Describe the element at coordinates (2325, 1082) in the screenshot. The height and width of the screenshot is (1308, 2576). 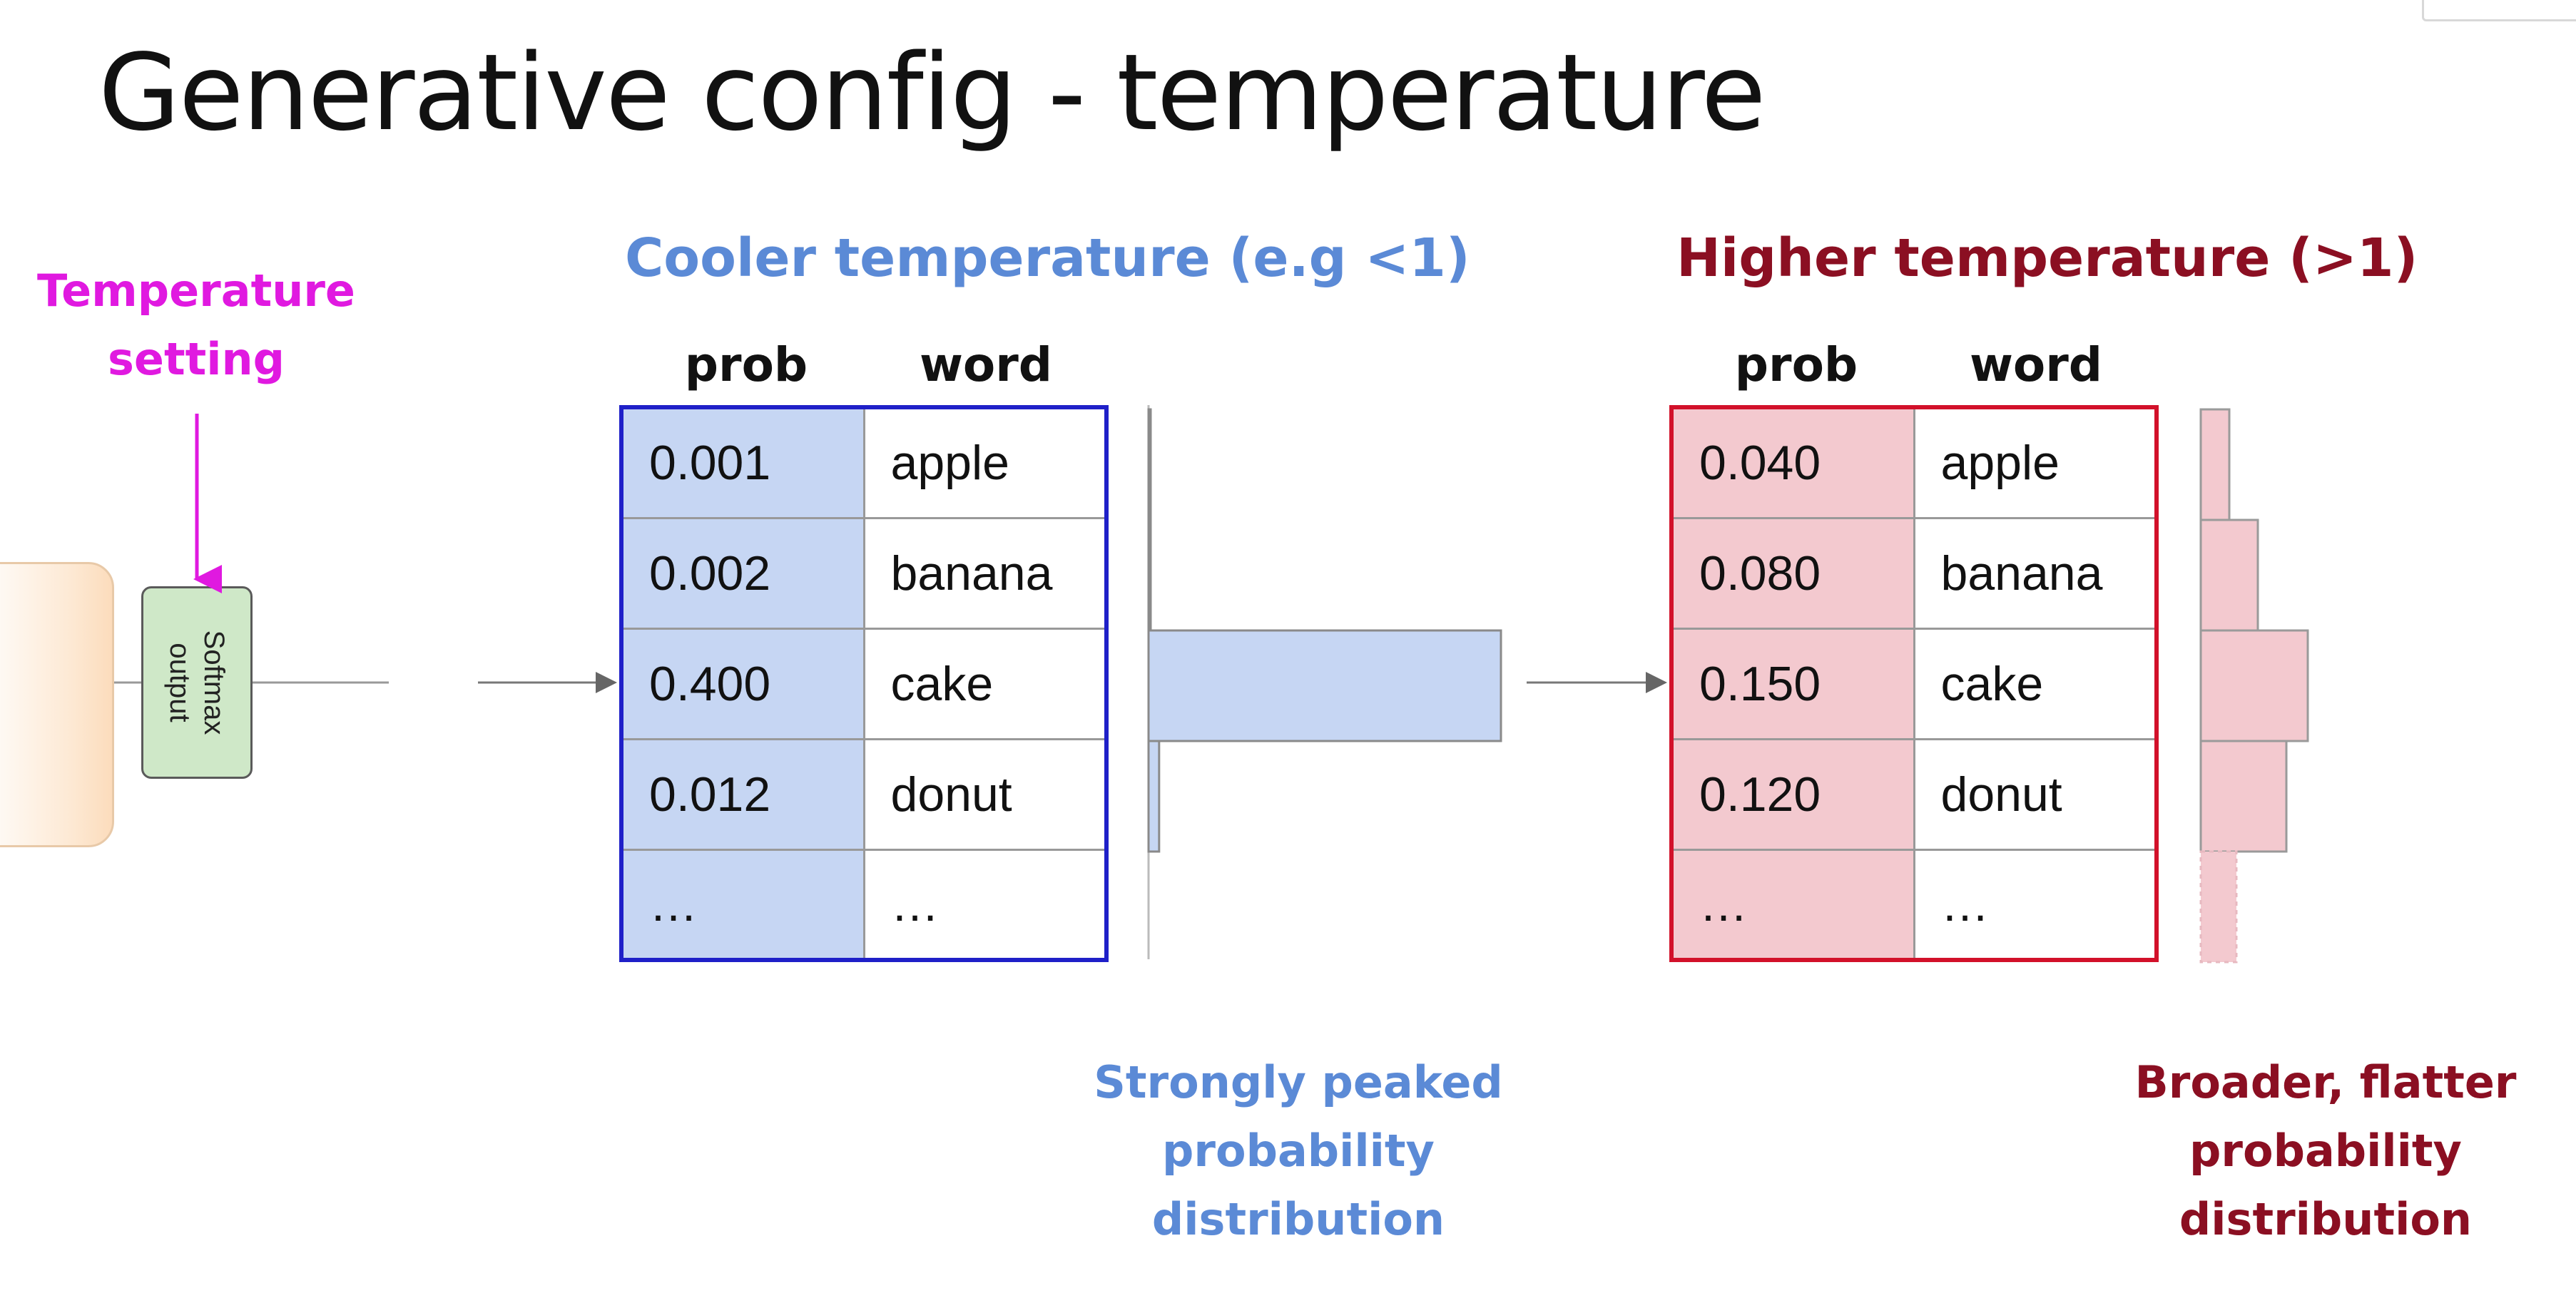
I see `hot-caption-line-1: Broader, flatter` at that location.